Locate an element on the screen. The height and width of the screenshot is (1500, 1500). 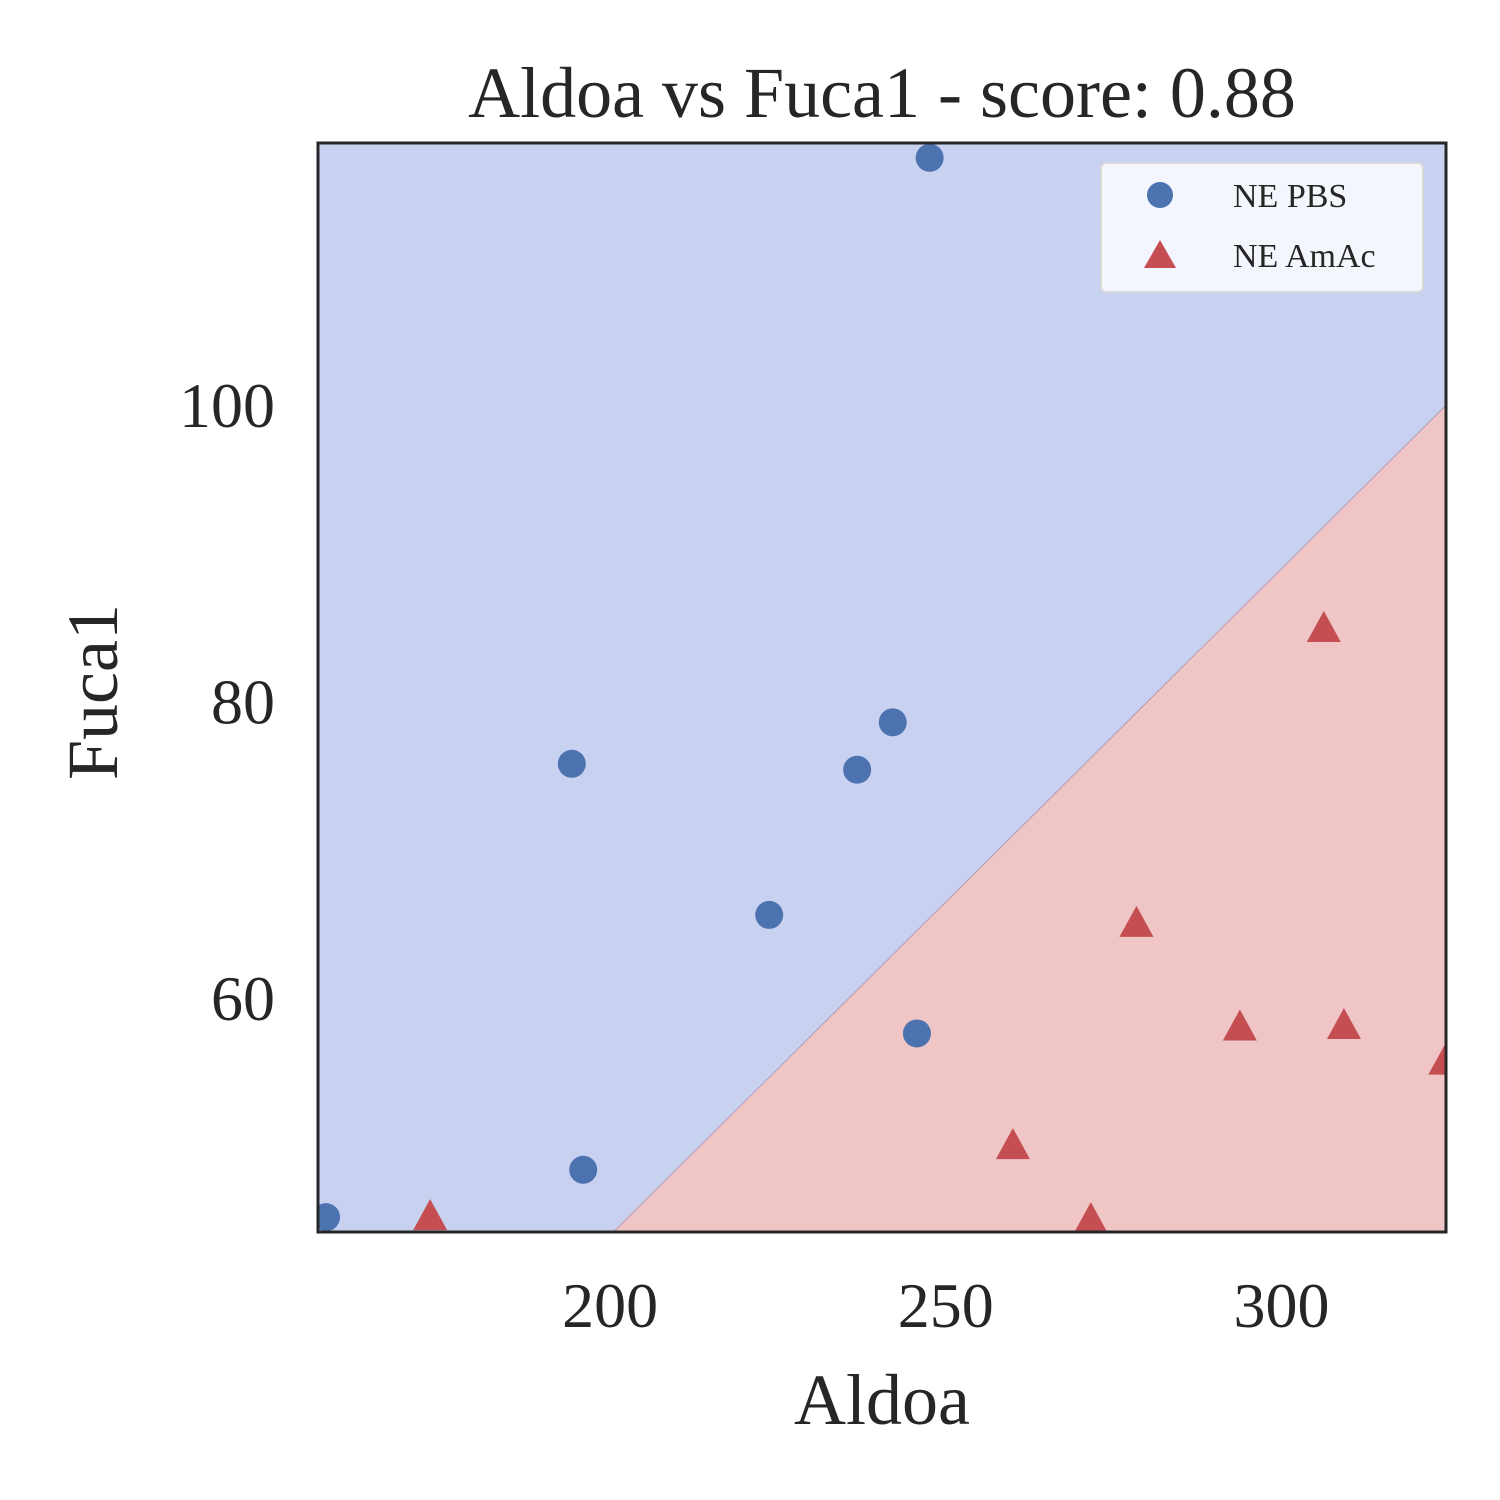
legend-label-ne-amac: NE AmAc is located at coordinates (1304, 256).